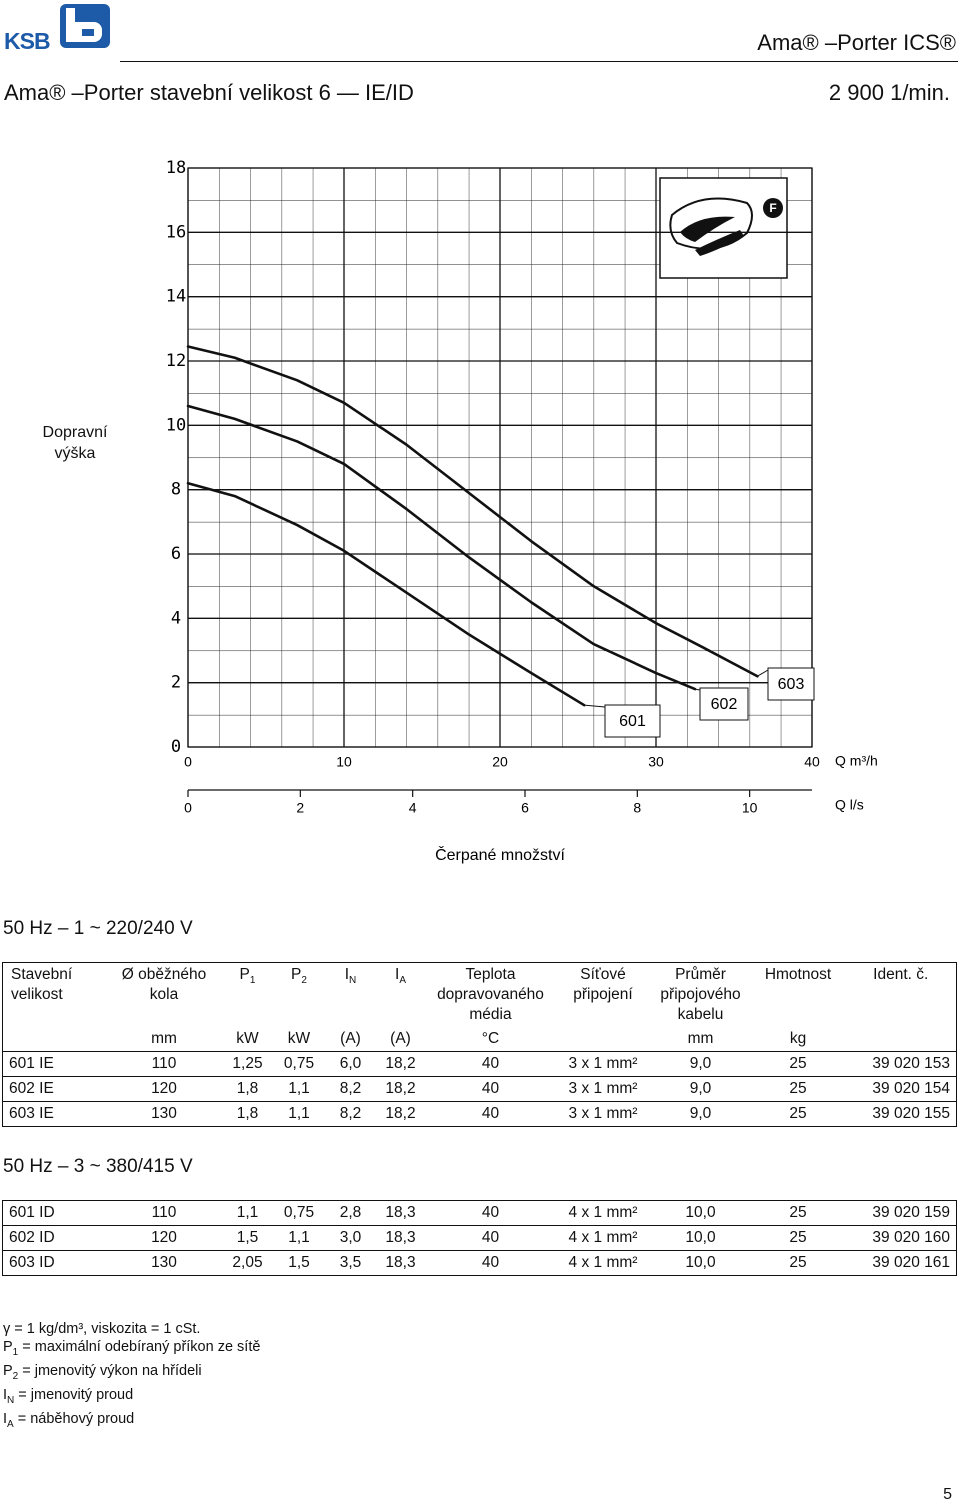  I want to click on x2-axis-label: Q l/s, so click(849, 805).